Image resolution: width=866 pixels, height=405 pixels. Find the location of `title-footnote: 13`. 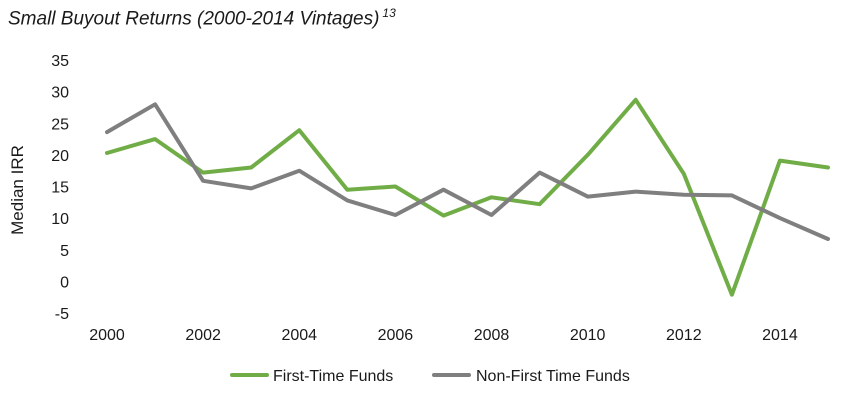

title-footnote: 13 is located at coordinates (389, 13).